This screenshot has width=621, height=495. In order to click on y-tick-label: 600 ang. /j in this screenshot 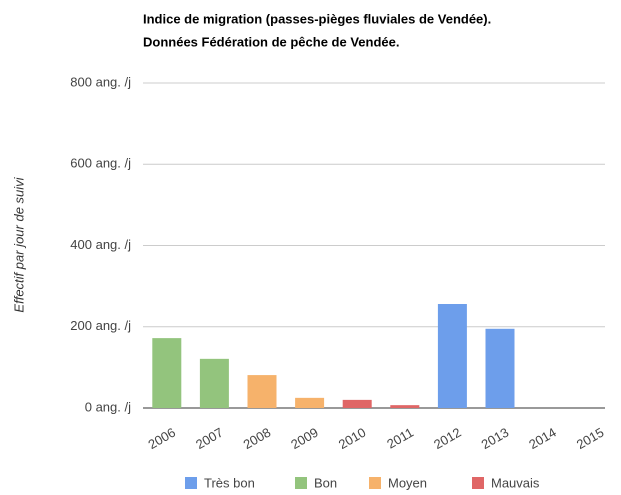, I will do `click(100, 163)`.